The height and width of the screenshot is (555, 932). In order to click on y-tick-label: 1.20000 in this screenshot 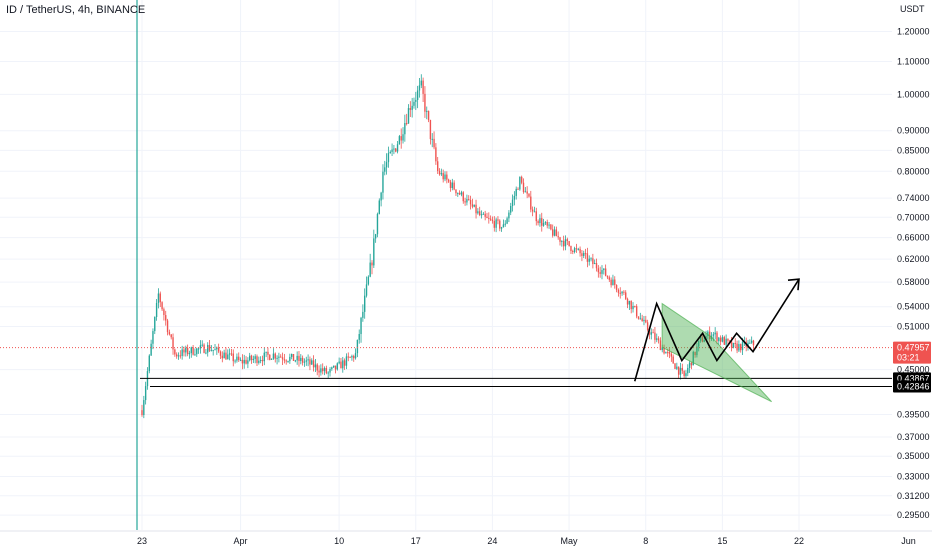, I will do `click(913, 32)`.